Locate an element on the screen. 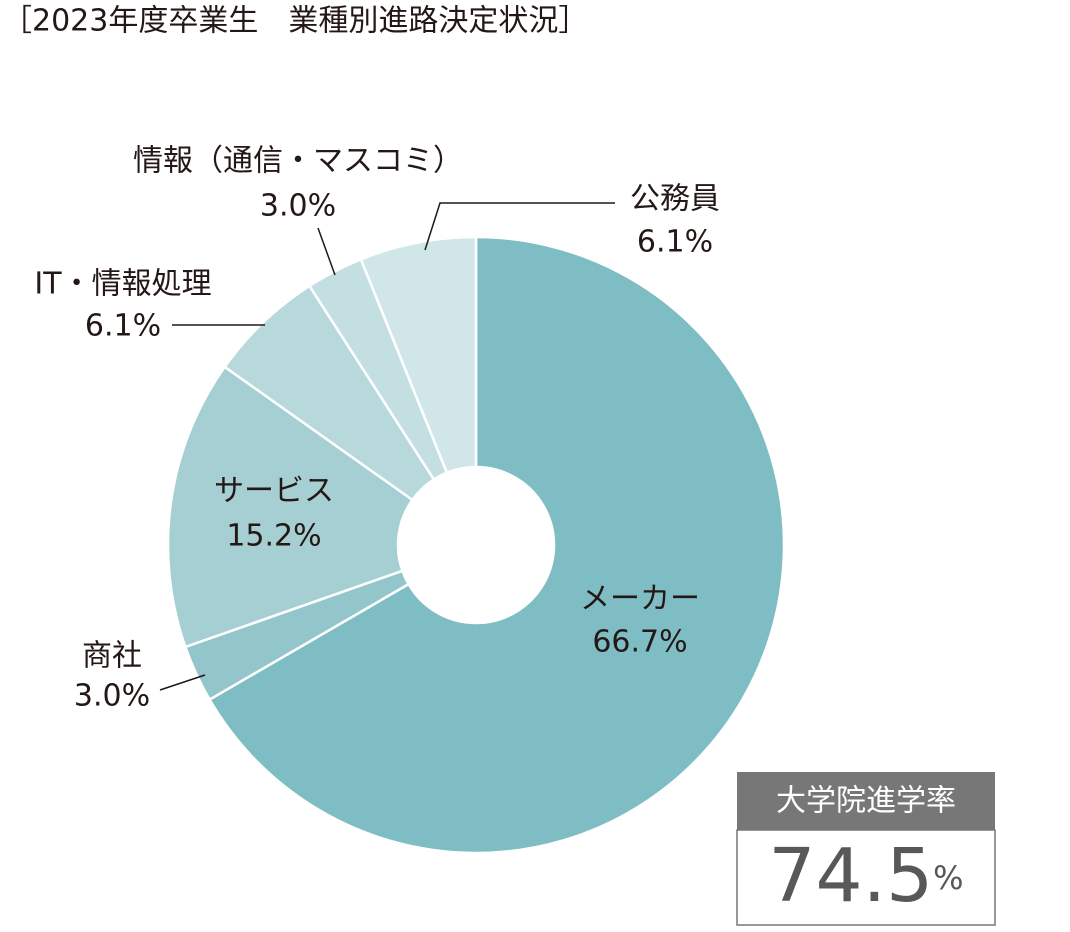  rate-header is located at coordinates (866, 801).